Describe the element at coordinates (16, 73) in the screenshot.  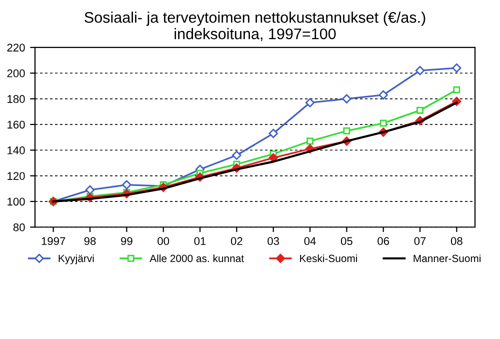
I see `y-tick-label: 200` at that location.